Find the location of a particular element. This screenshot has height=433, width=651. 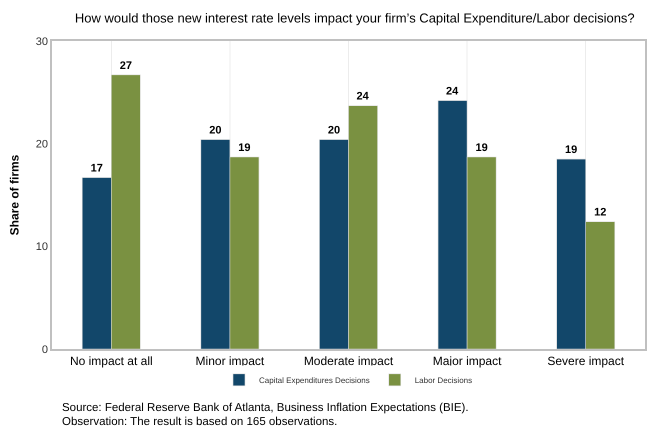

x-tick-label: Moderate impact is located at coordinates (349, 361).